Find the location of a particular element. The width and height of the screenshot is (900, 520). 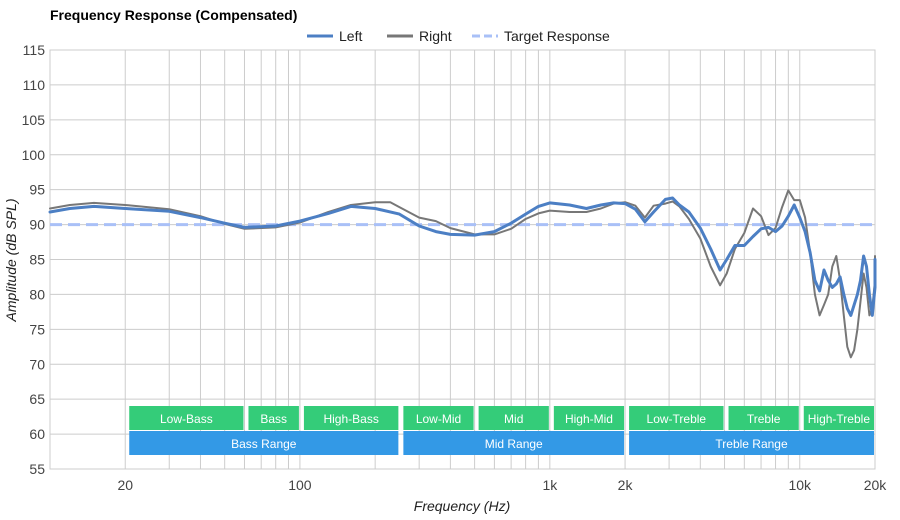

band-label-high-bass: High-Bass is located at coordinates (350, 419).